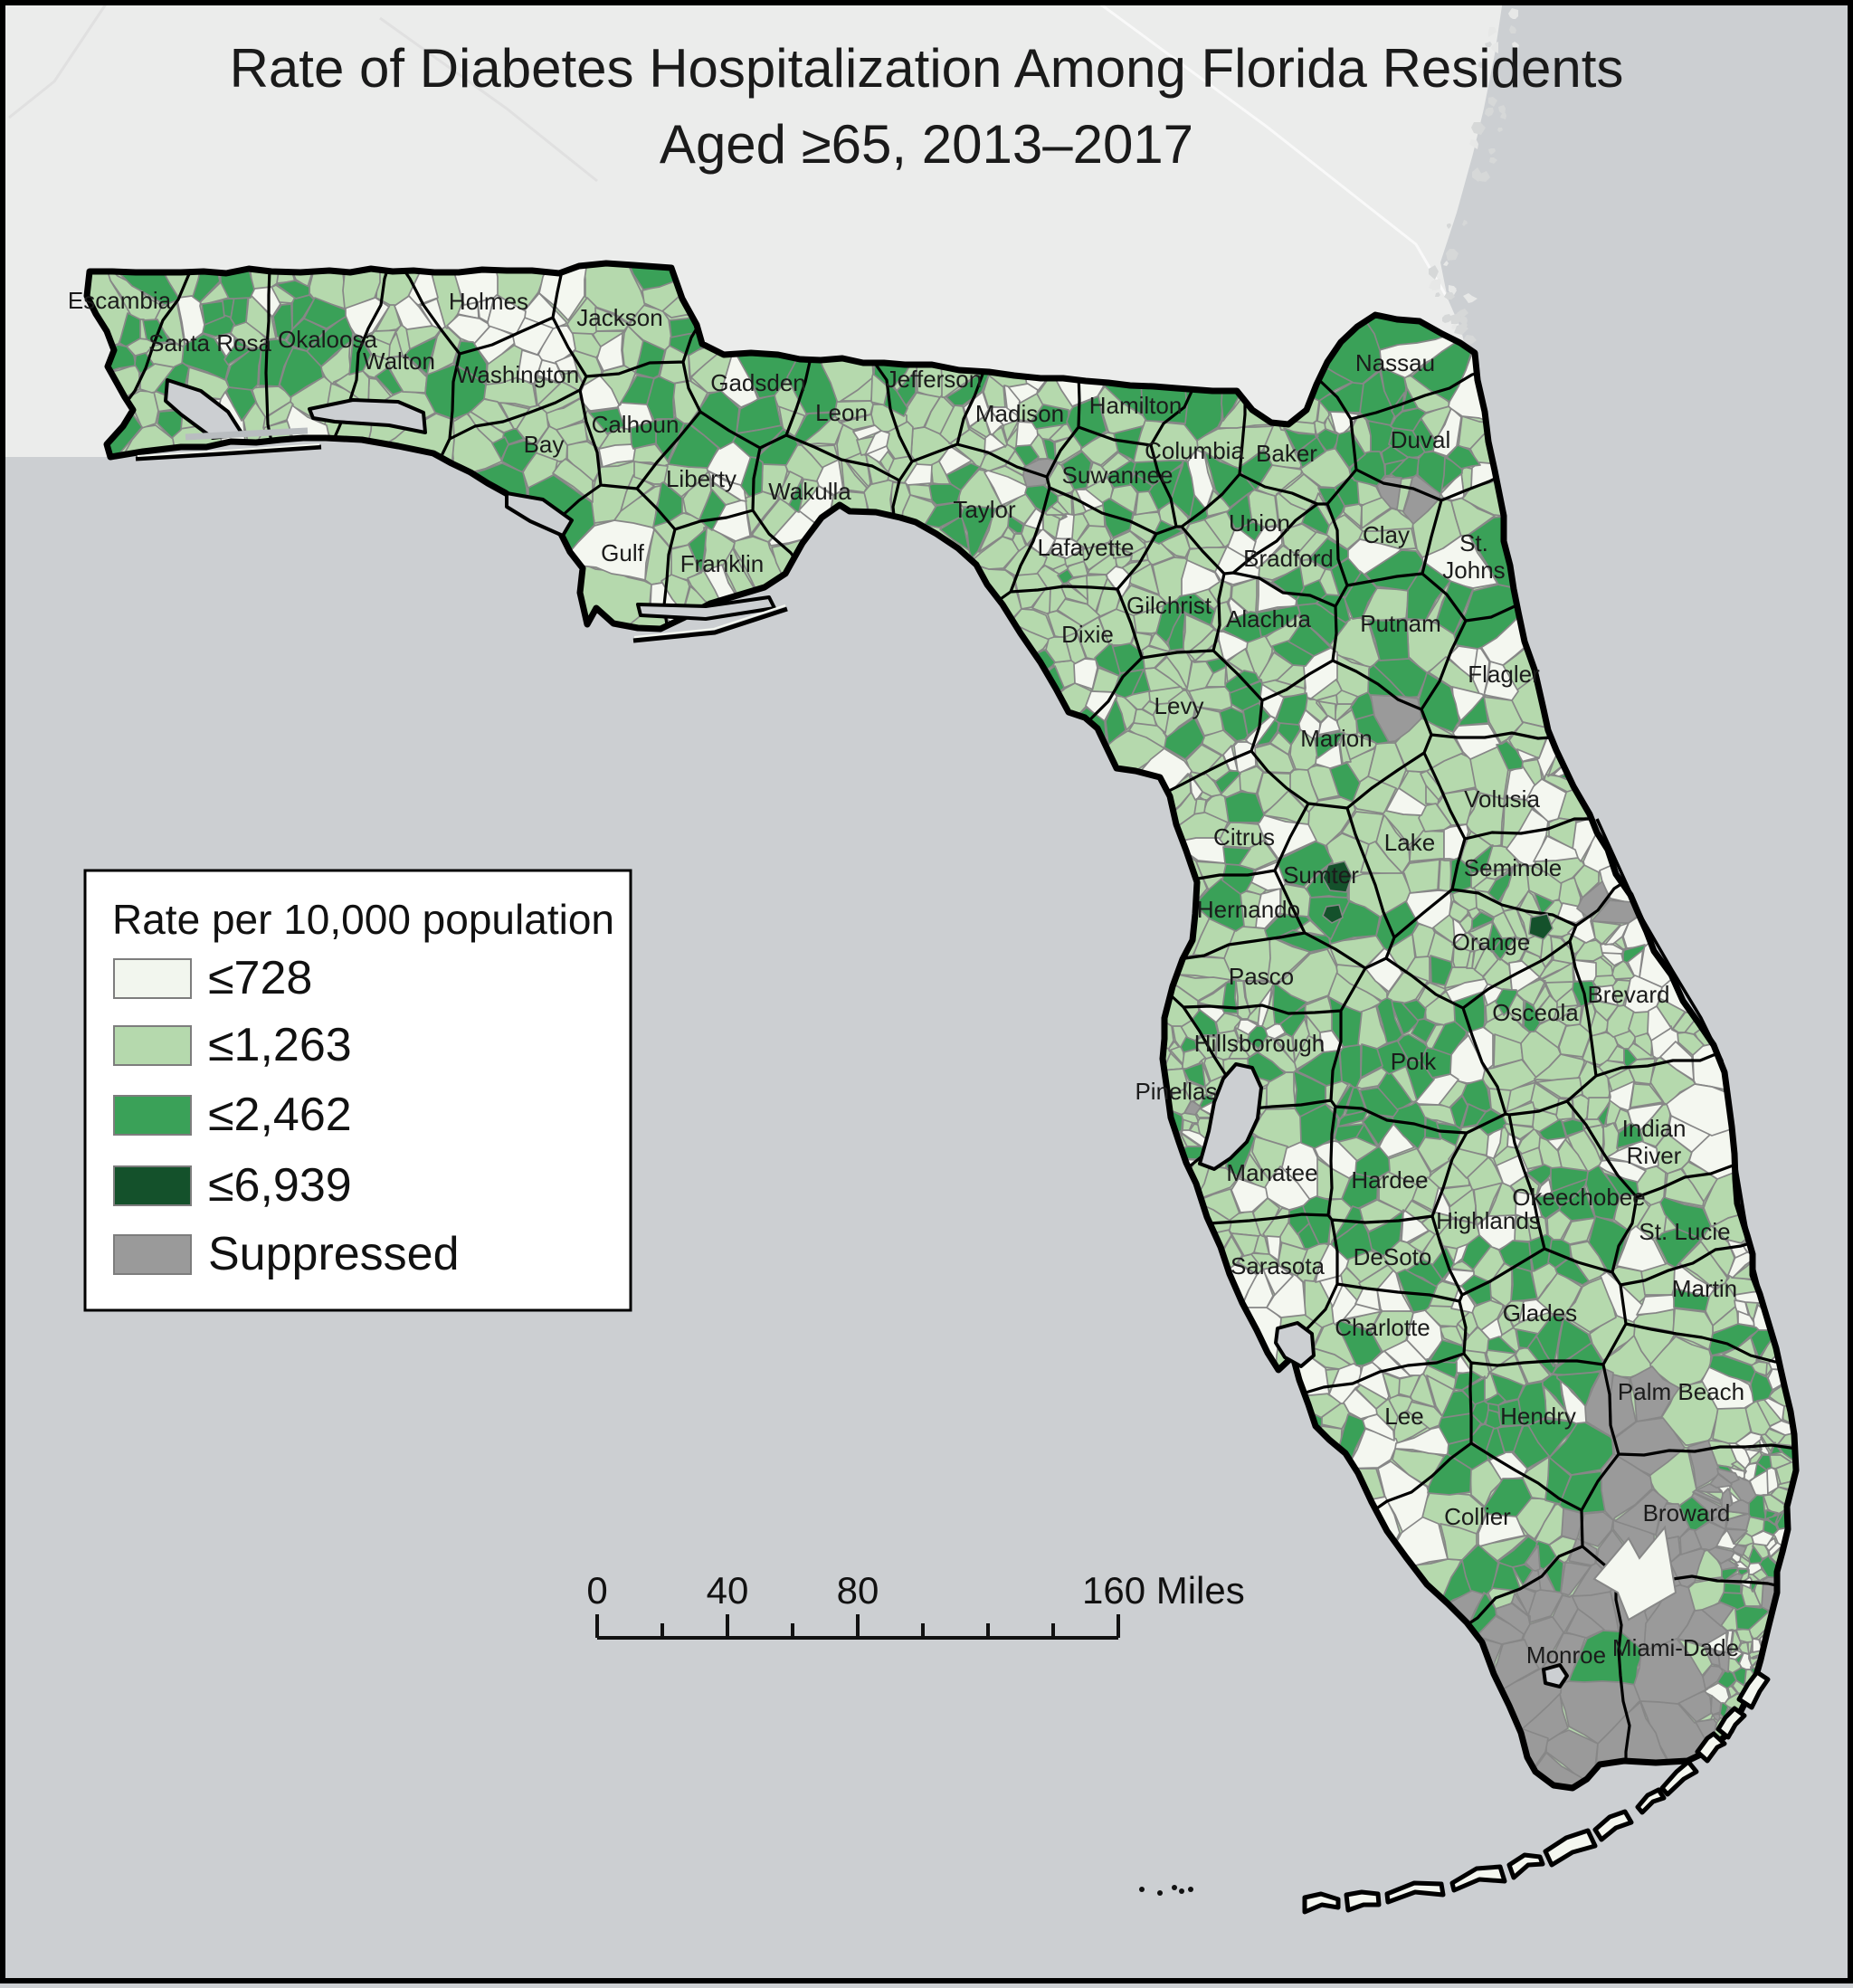  Describe the element at coordinates (1118, 475) in the screenshot. I see `svg-text: Suwannee` at that location.